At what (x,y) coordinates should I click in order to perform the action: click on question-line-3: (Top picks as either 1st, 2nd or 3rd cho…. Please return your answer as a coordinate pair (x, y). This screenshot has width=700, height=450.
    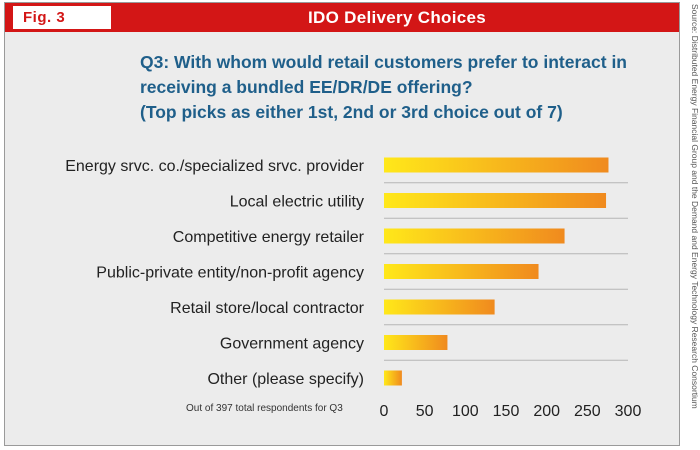
    Looking at the image, I should click on (351, 112).